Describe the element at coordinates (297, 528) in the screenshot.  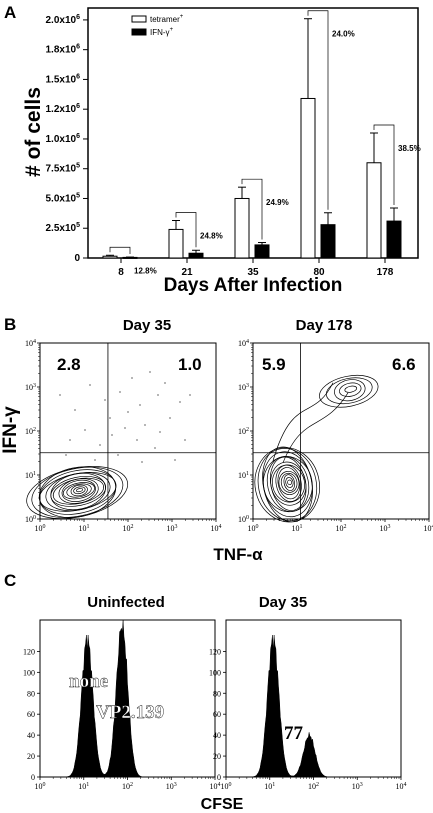
I see `panel-b-right-x-tick-label: 10¹` at that location.